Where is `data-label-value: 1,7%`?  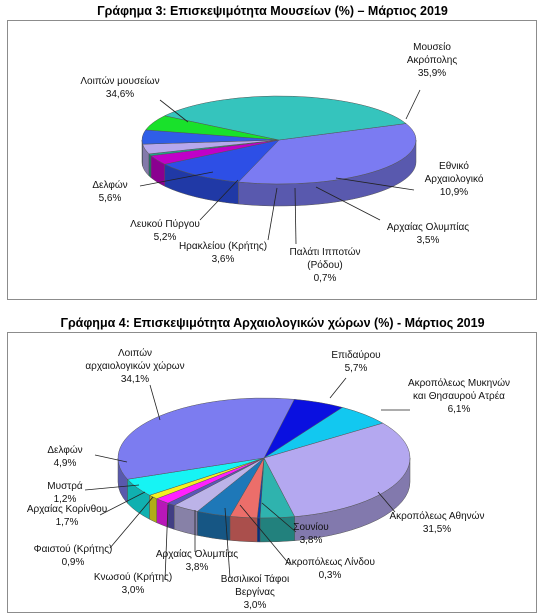 data-label-value: 1,7% is located at coordinates (67, 522).